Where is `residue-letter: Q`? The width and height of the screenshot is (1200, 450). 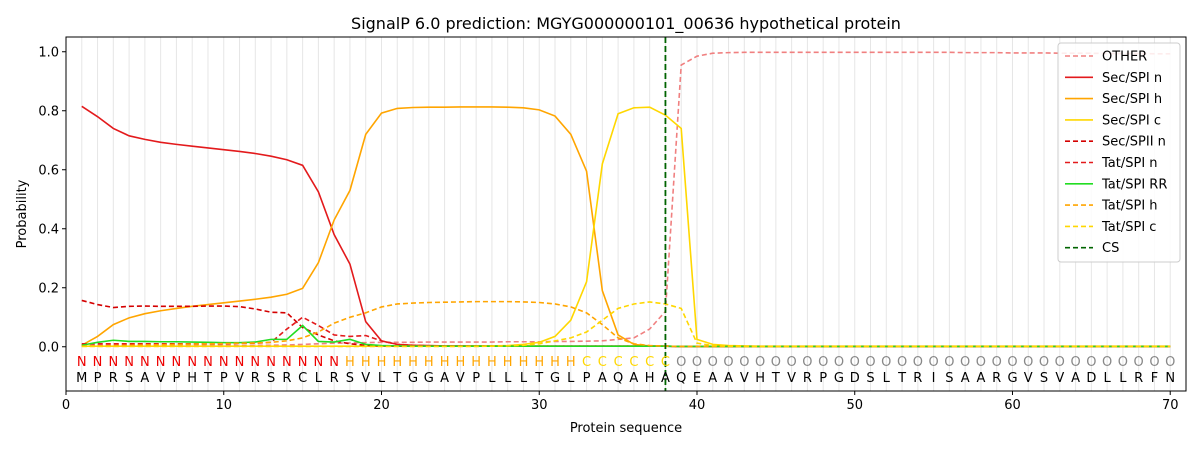
residue-letter: Q is located at coordinates (618, 378).